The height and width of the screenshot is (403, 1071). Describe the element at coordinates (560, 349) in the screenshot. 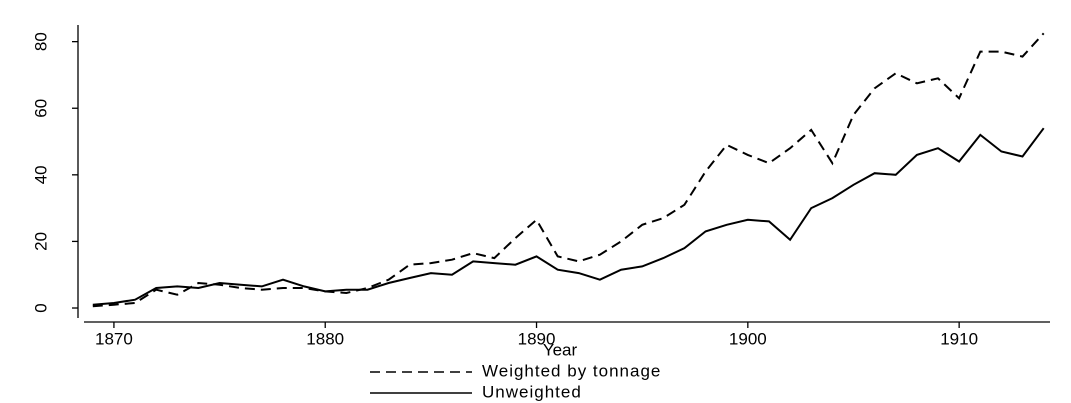

I see `x-axis-label: Year` at that location.